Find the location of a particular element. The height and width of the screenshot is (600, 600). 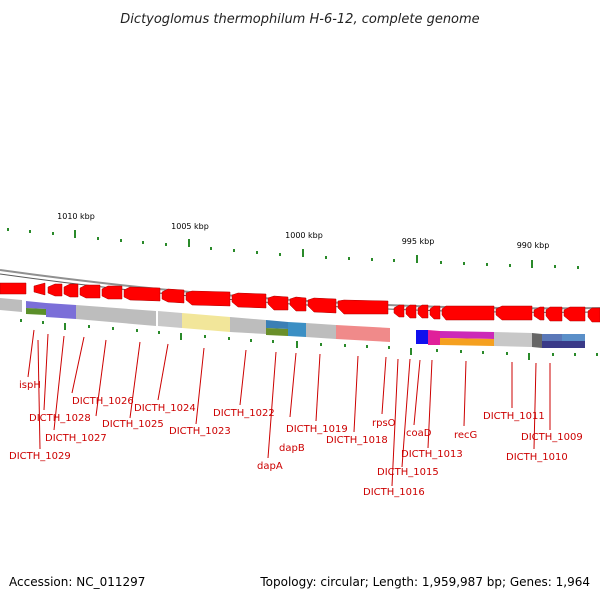

gene-label-dicth-1025: DICTH_1025 is located at coordinates (133, 424).